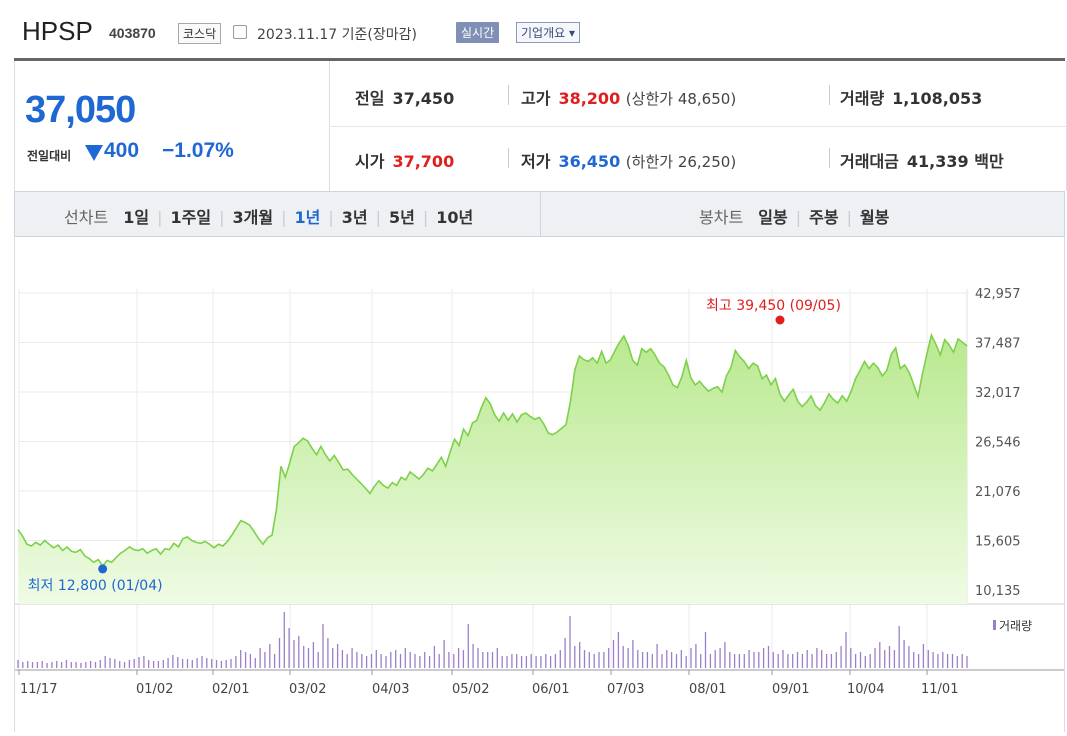 This screenshot has height=736, width=1067. I want to click on clock-icon, so click(240, 32).